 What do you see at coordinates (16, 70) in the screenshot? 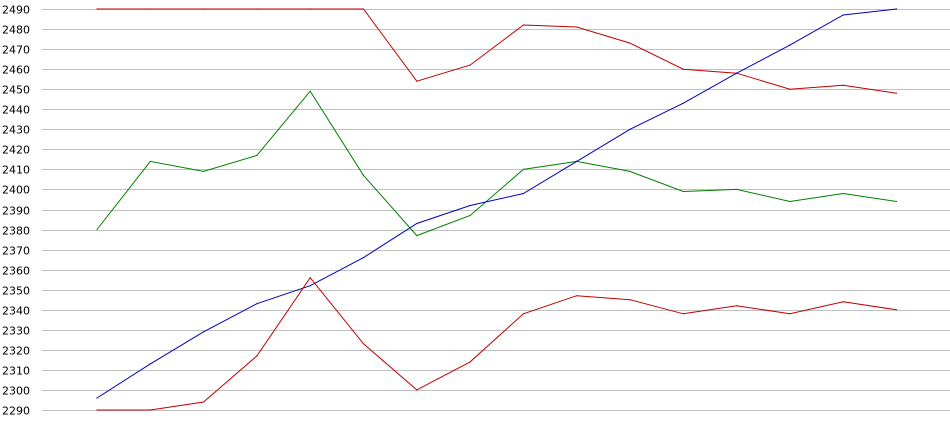
I see `y-tick-label: 2460` at bounding box center [16, 70].